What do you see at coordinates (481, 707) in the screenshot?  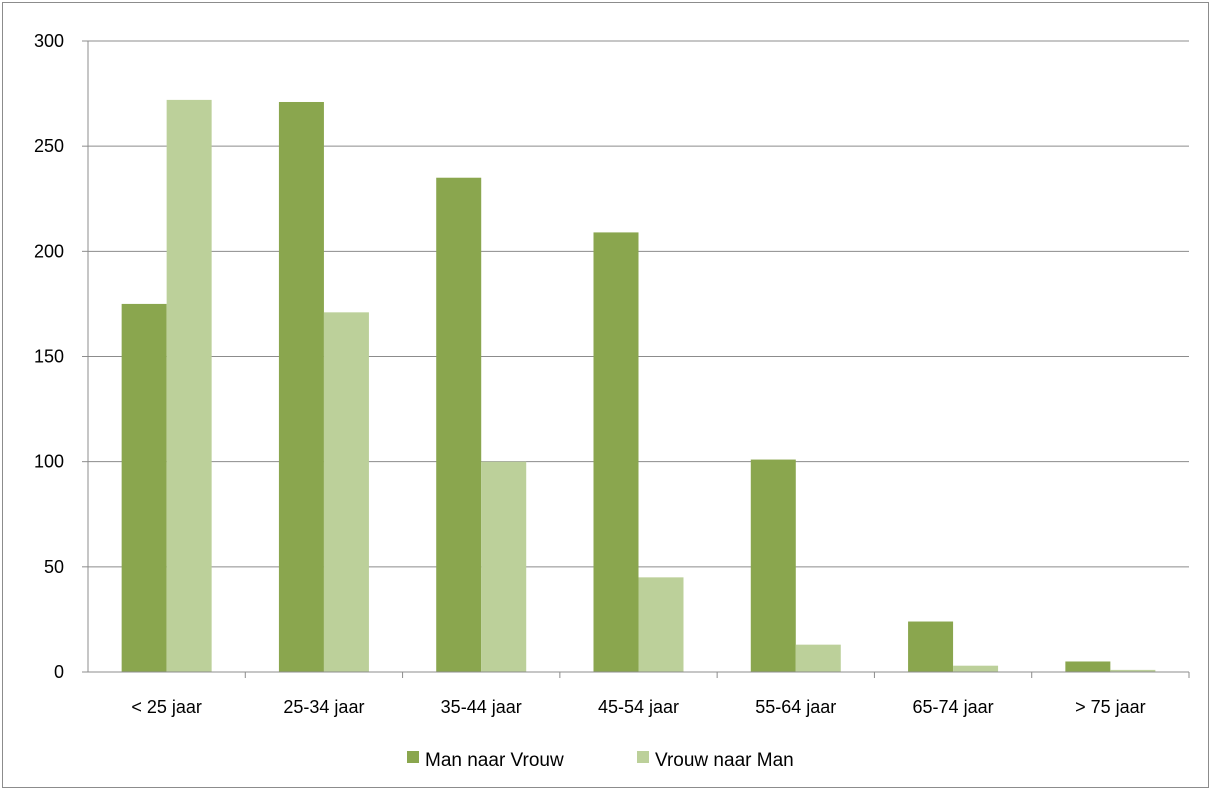 I see `x-tick-label: 35-44 jaar` at bounding box center [481, 707].